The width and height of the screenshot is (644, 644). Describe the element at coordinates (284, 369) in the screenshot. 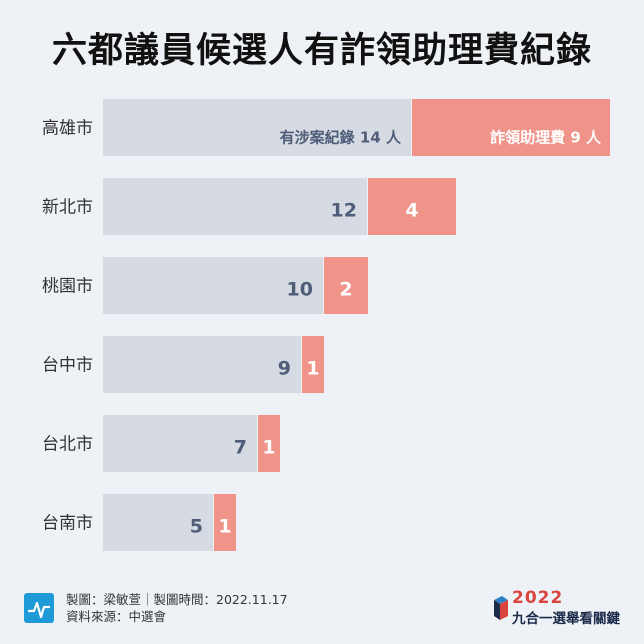

I see `value-label-record: 9` at that location.